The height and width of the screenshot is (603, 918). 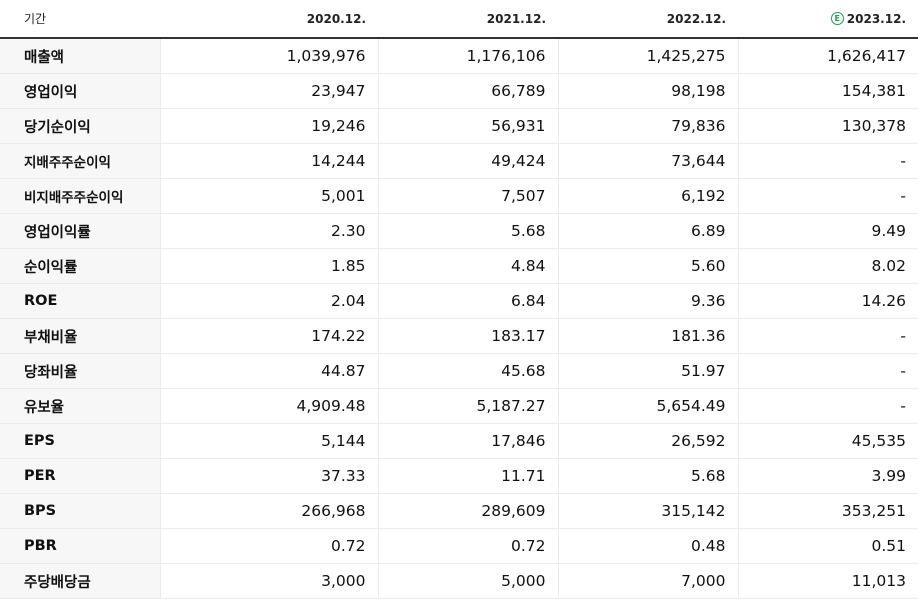 I want to click on cell-value: 45.68, so click(x=467, y=371).